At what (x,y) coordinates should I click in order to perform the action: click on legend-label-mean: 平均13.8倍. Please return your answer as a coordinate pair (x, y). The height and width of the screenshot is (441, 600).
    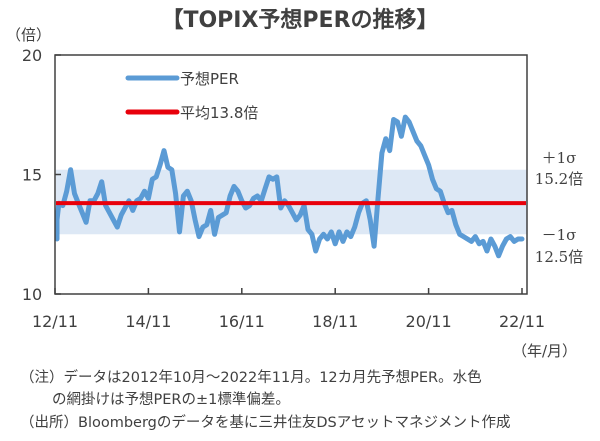
    Looking at the image, I should click on (219, 113).